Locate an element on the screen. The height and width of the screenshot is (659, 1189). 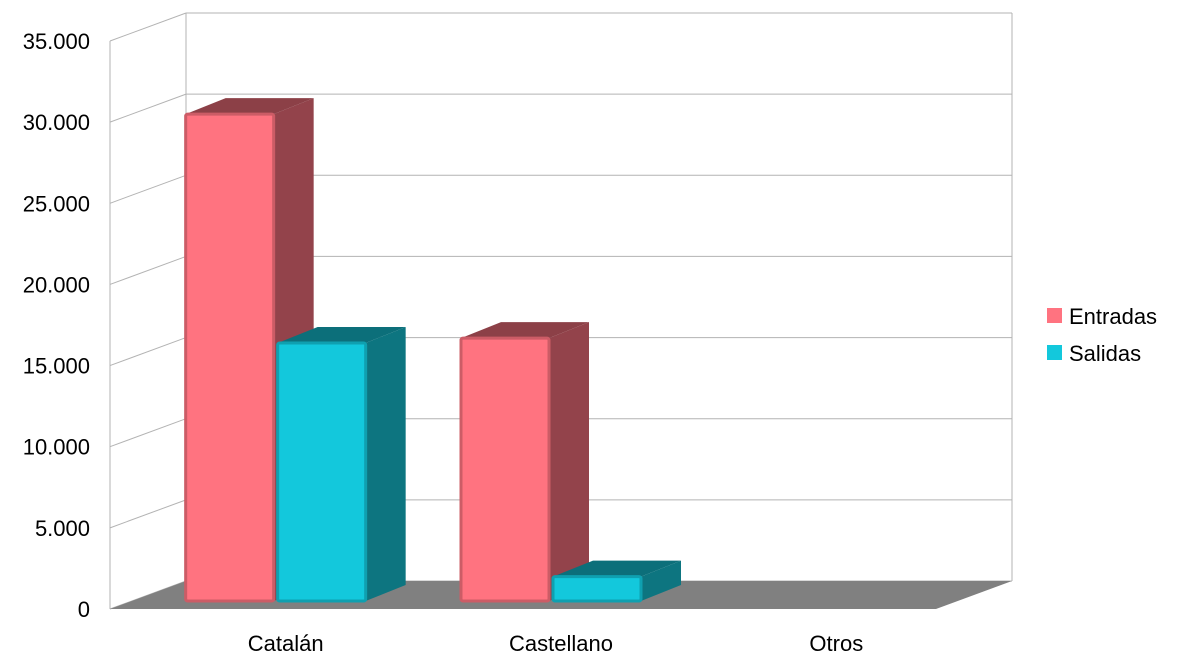
x-category-label: Otros is located at coordinates (836, 643).